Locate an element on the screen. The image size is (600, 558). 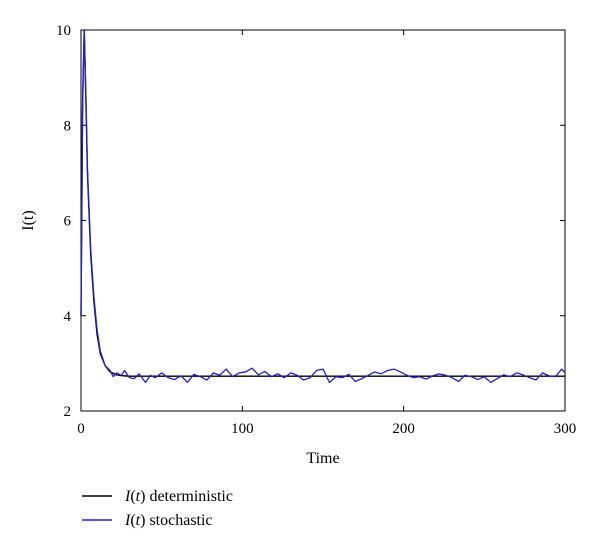
legend-label-stochastic: I(t) stochastic is located at coordinates (168, 520).